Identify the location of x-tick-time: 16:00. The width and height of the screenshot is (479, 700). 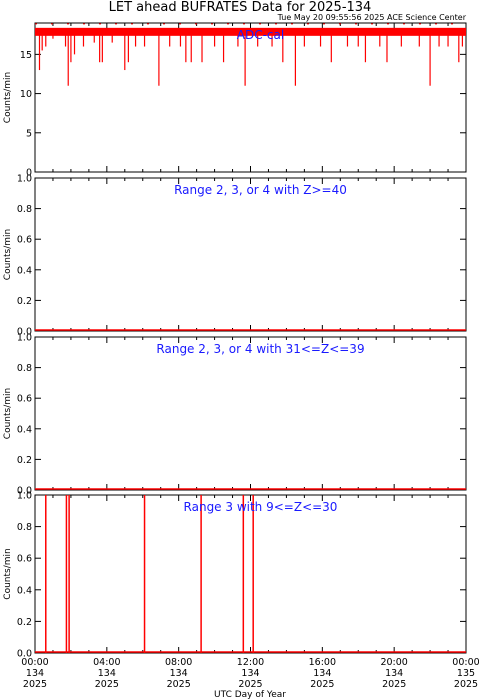
(322, 662).